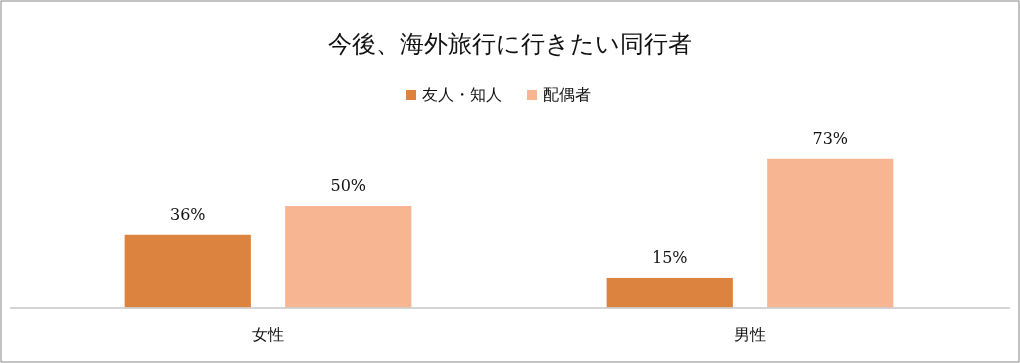 The height and width of the screenshot is (363, 1020). What do you see at coordinates (348, 186) in the screenshot?
I see `data-label: 50%` at bounding box center [348, 186].